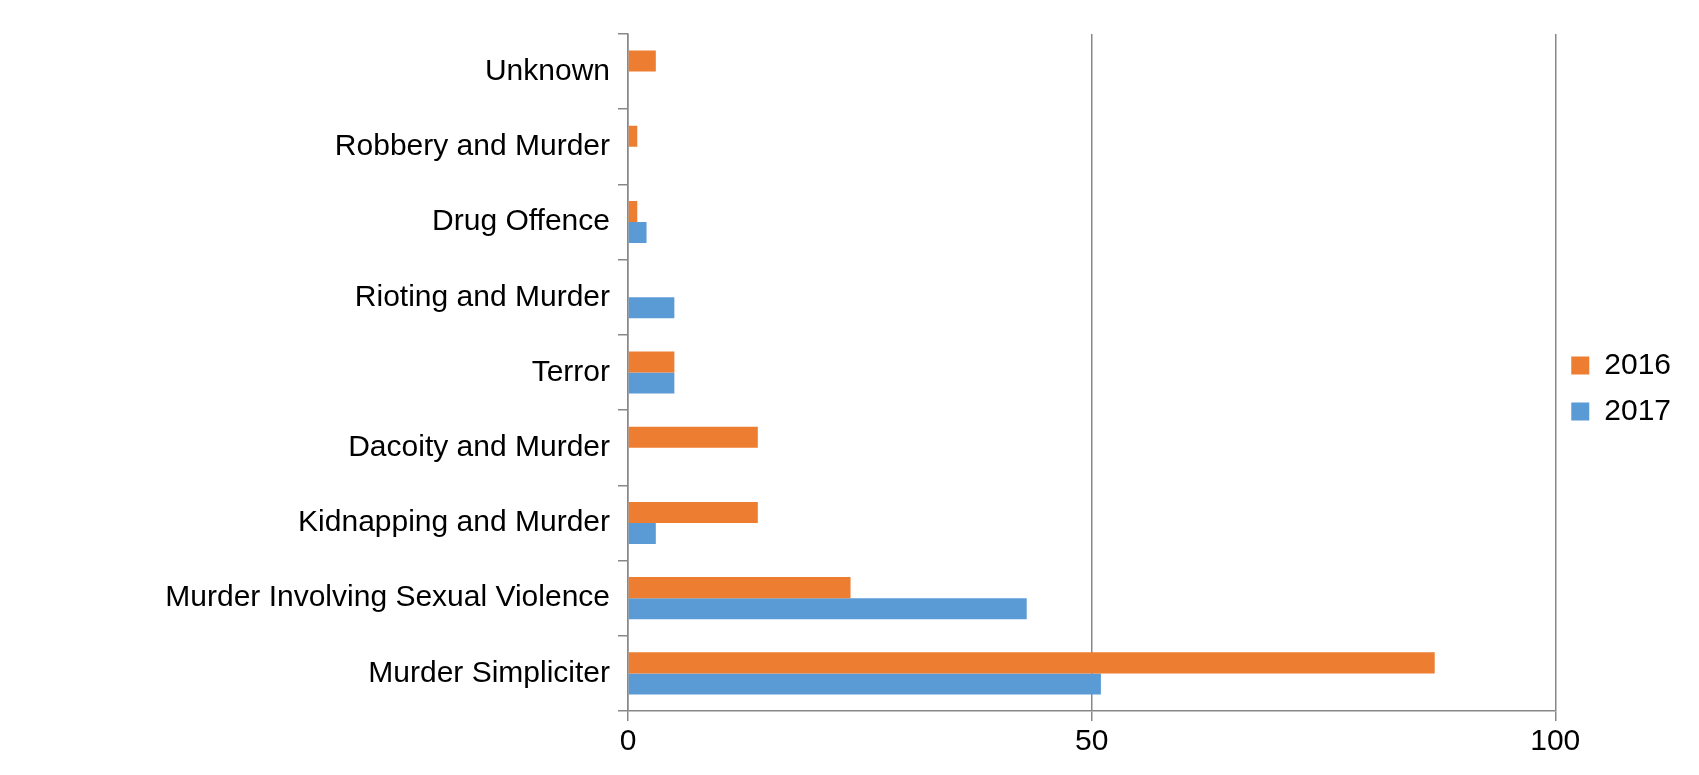 This screenshot has height=775, width=1699. I want to click on y-tick-label: Kidnapping and Murder, so click(454, 521).